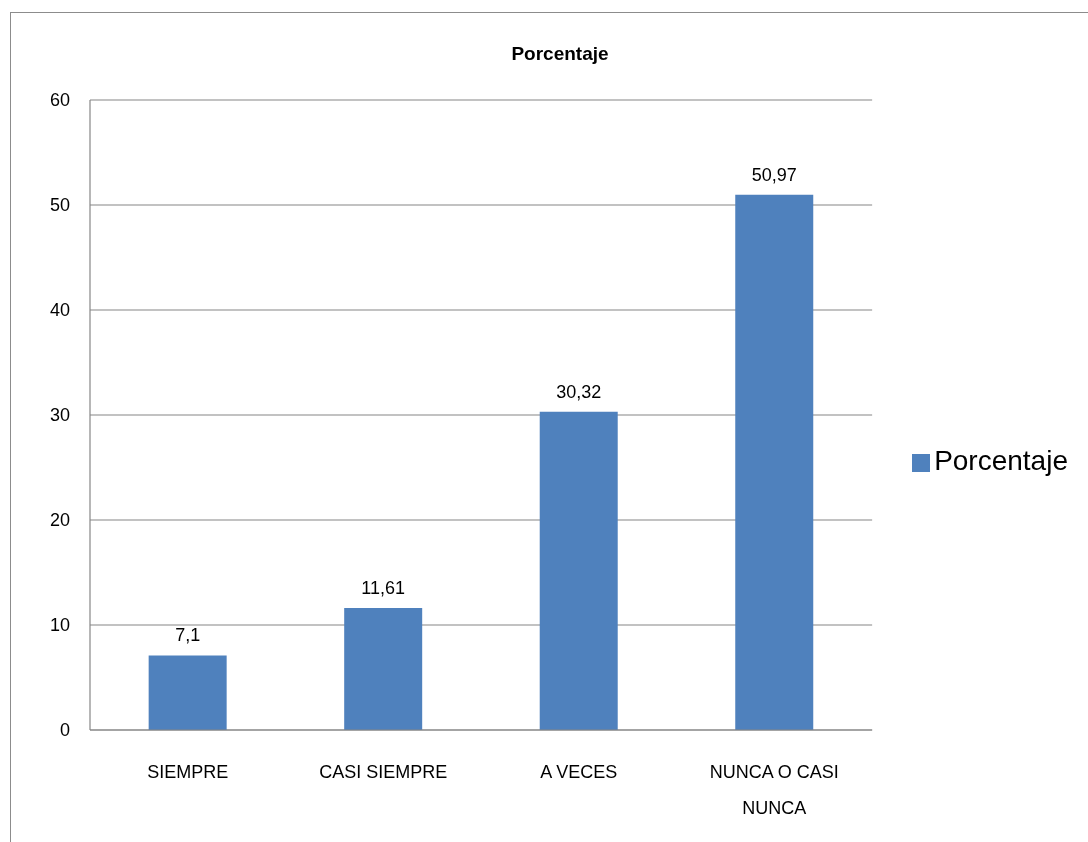  Describe the element at coordinates (59, 415) in the screenshot. I see `y-tick-label: 30` at that location.